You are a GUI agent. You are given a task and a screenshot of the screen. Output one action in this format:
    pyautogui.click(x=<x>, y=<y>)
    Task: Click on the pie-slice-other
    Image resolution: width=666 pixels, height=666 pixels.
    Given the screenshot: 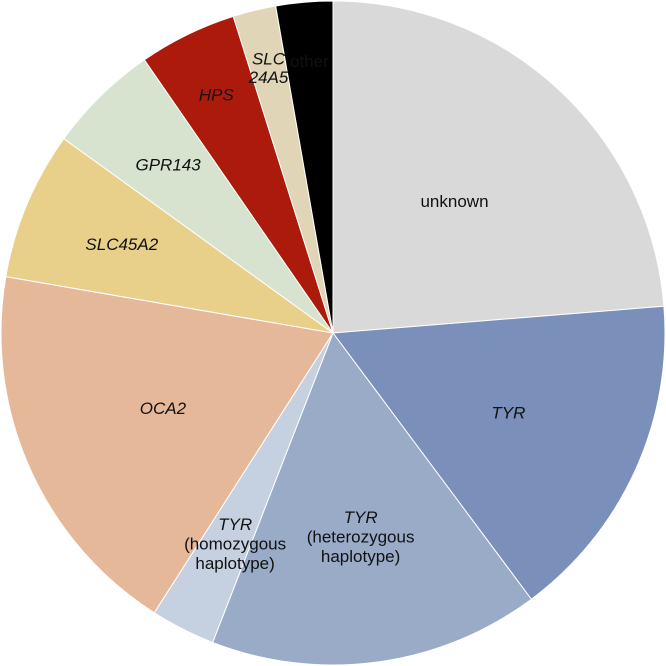 What is the action you would take?
    pyautogui.click(x=304, y=167)
    